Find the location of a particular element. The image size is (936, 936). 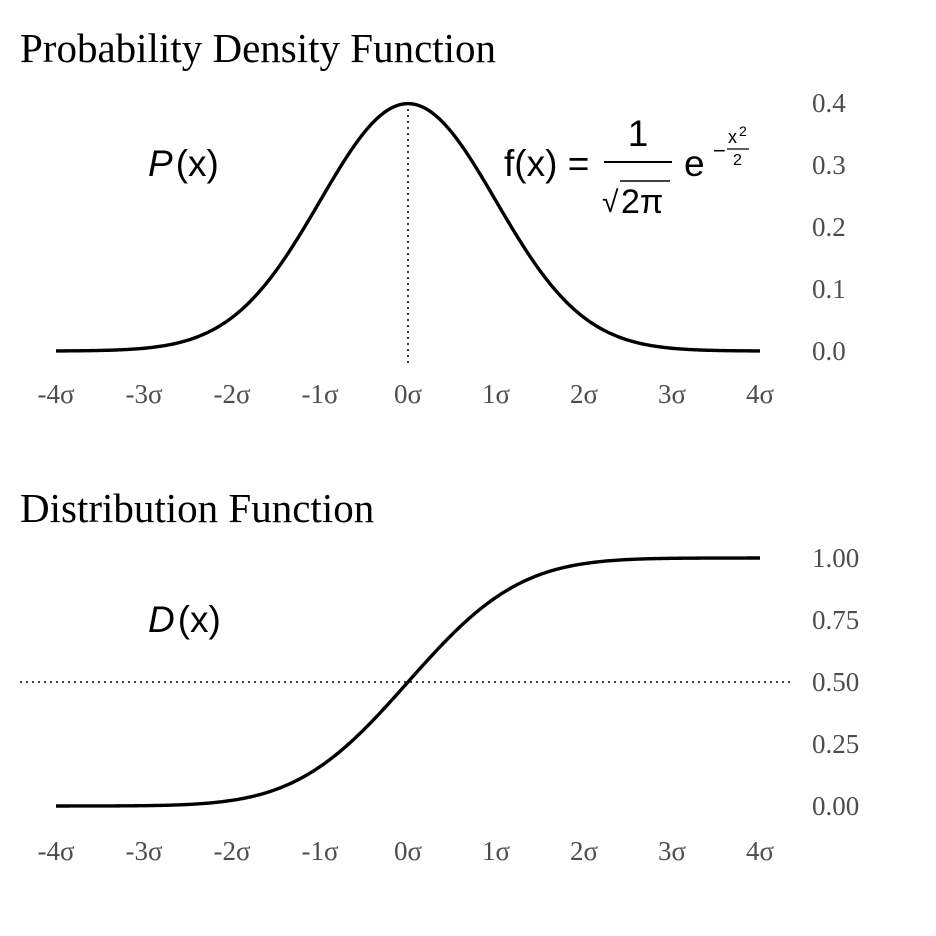

pdf-x-tick-label: -3σ is located at coordinates (143, 394).